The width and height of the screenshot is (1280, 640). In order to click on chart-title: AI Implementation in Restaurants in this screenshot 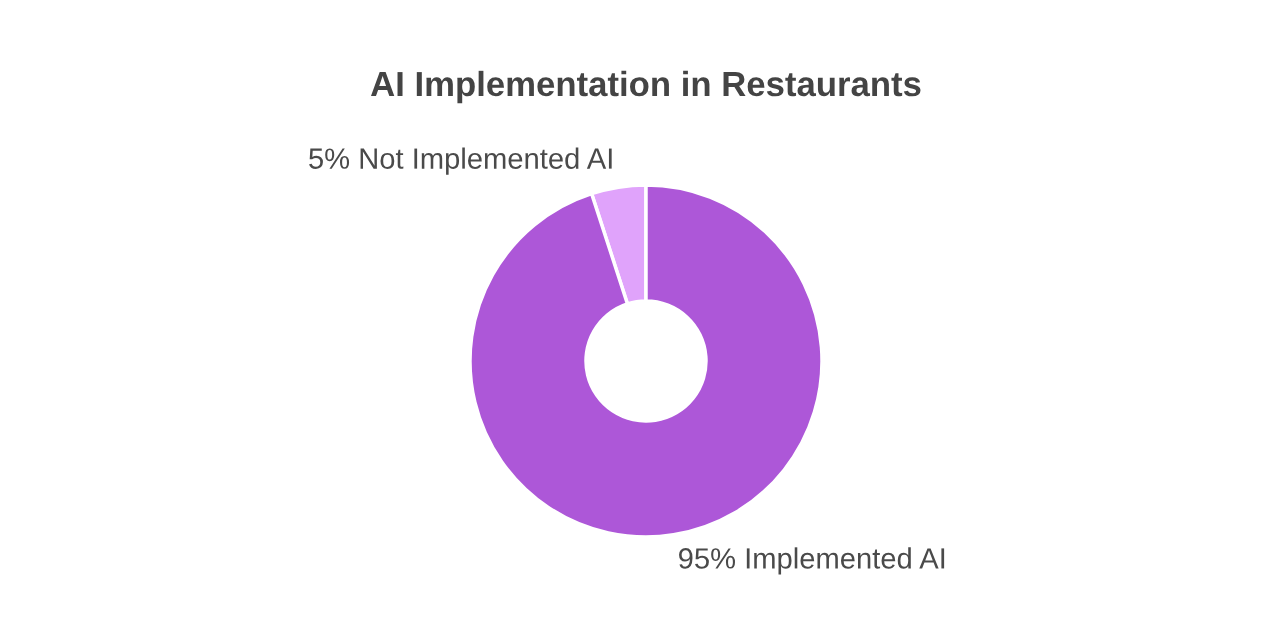, I will do `click(645, 87)`.